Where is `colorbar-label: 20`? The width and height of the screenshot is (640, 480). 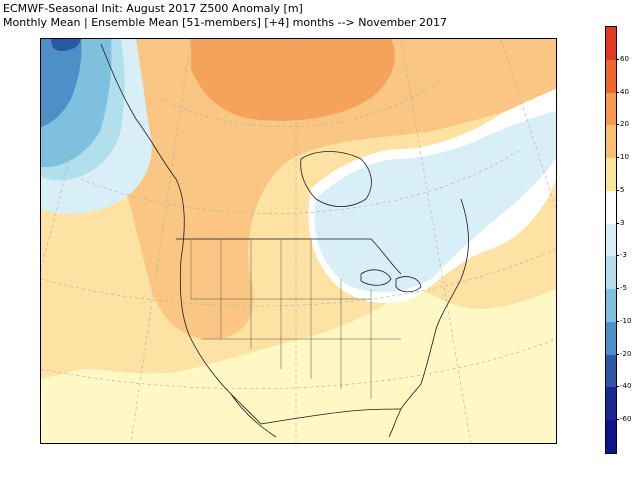 colorbar-label: 20 is located at coordinates (624, 124).